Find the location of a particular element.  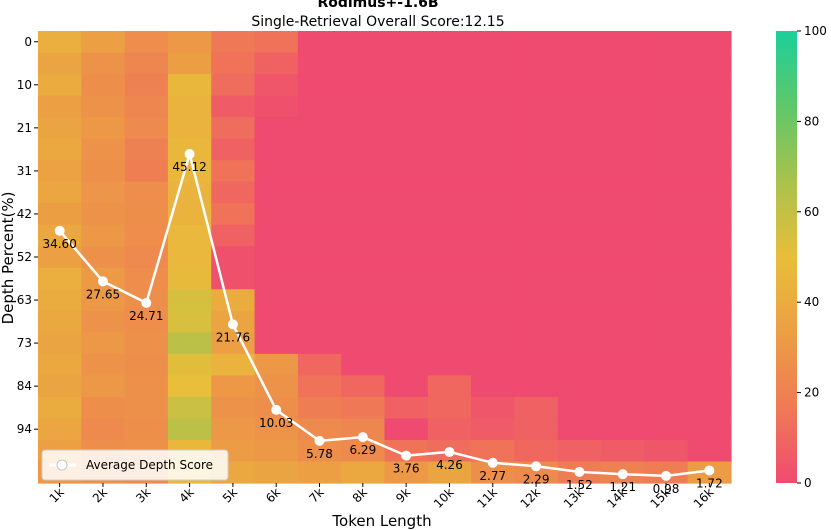

colorbar is located at coordinates (786, 257).